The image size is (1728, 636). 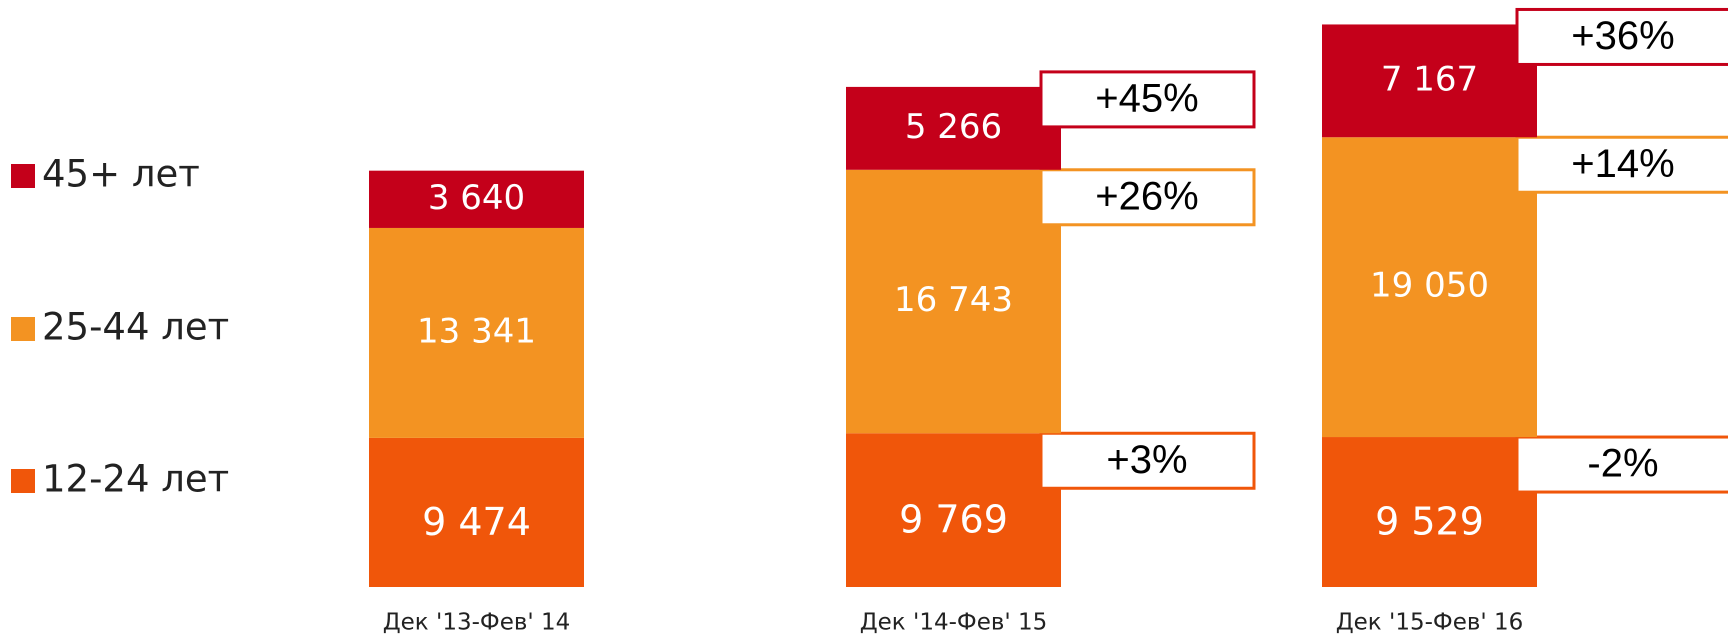 What do you see at coordinates (135, 327) in the screenshot?
I see `legend-label: 25-44 лет` at bounding box center [135, 327].